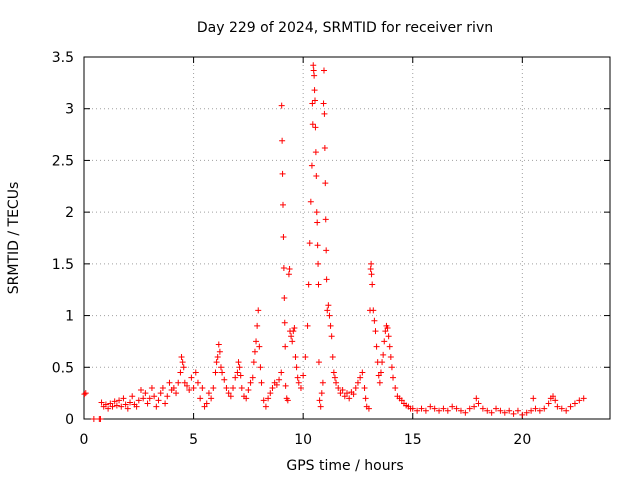 The height and width of the screenshot is (480, 640). What do you see at coordinates (413, 440) in the screenshot?
I see `x-tick-label: 15` at bounding box center [413, 440].